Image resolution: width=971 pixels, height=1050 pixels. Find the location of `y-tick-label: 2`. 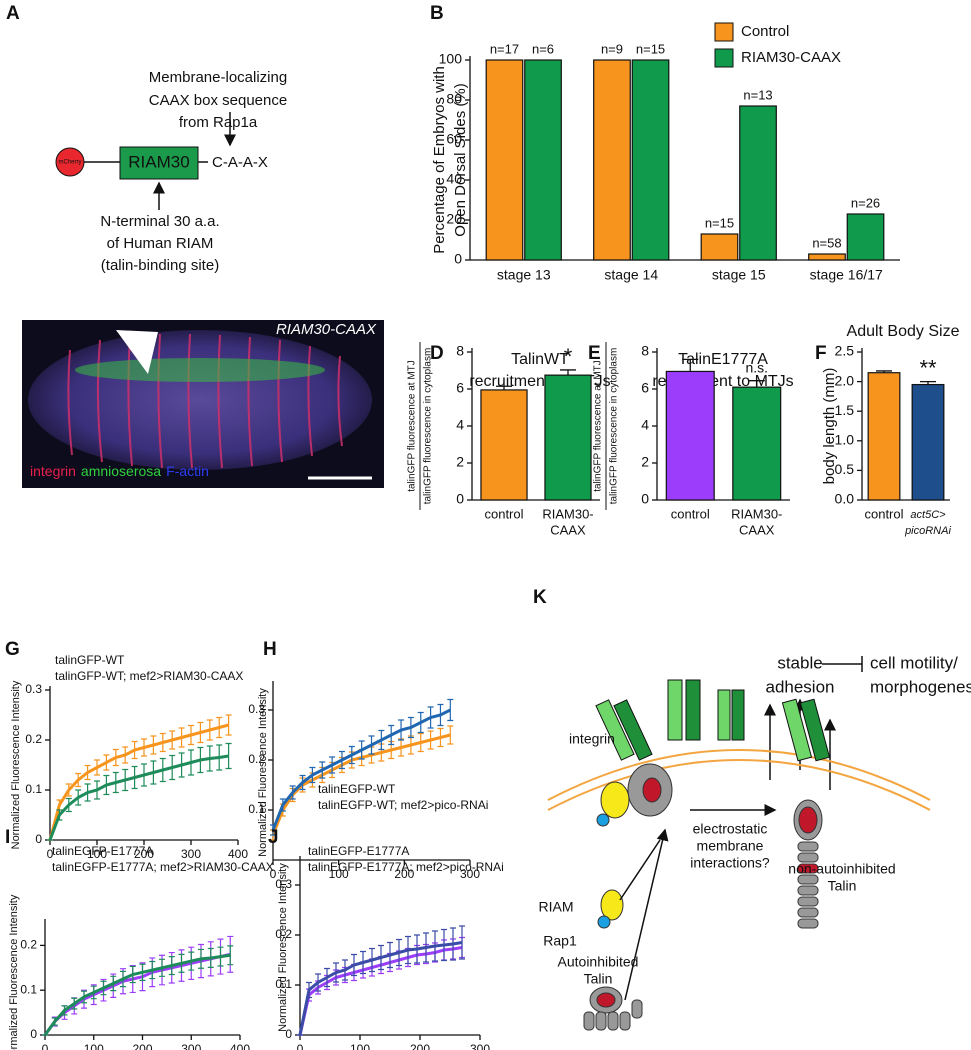

y-tick-label: 2 is located at coordinates (645, 462).